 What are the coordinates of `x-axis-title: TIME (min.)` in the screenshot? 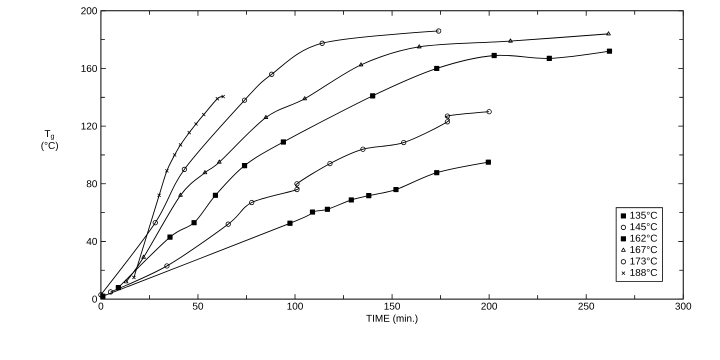 It's located at (392, 319).